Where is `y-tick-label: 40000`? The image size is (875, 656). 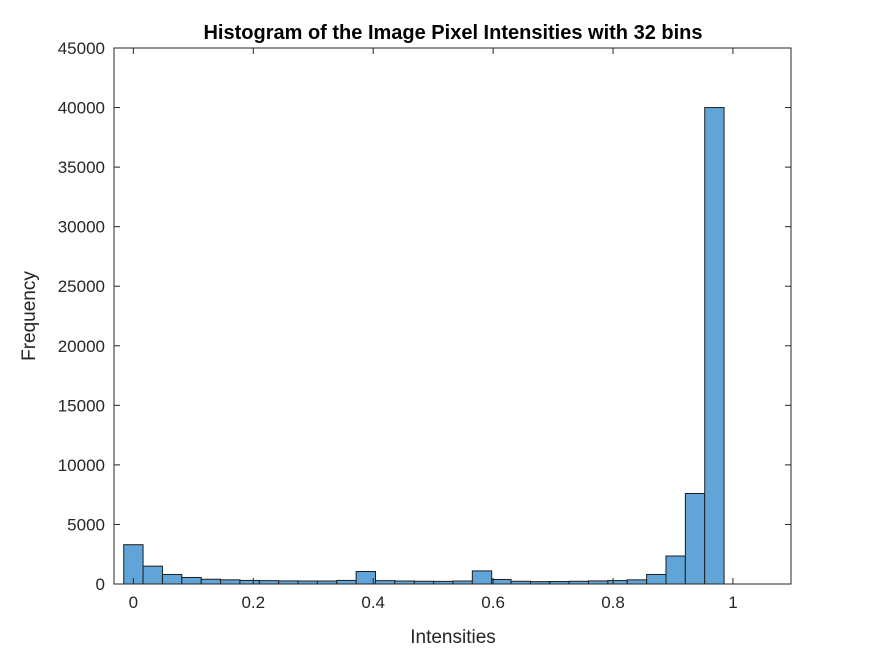 y-tick-label: 40000 is located at coordinates (81, 108).